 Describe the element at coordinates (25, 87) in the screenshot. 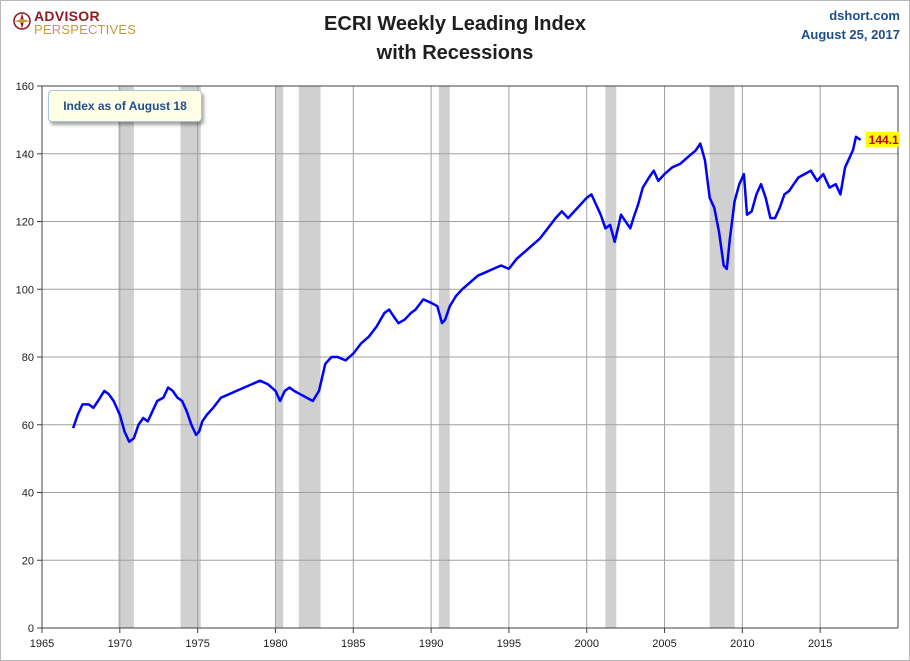

I see `y-tick-label: 160` at that location.